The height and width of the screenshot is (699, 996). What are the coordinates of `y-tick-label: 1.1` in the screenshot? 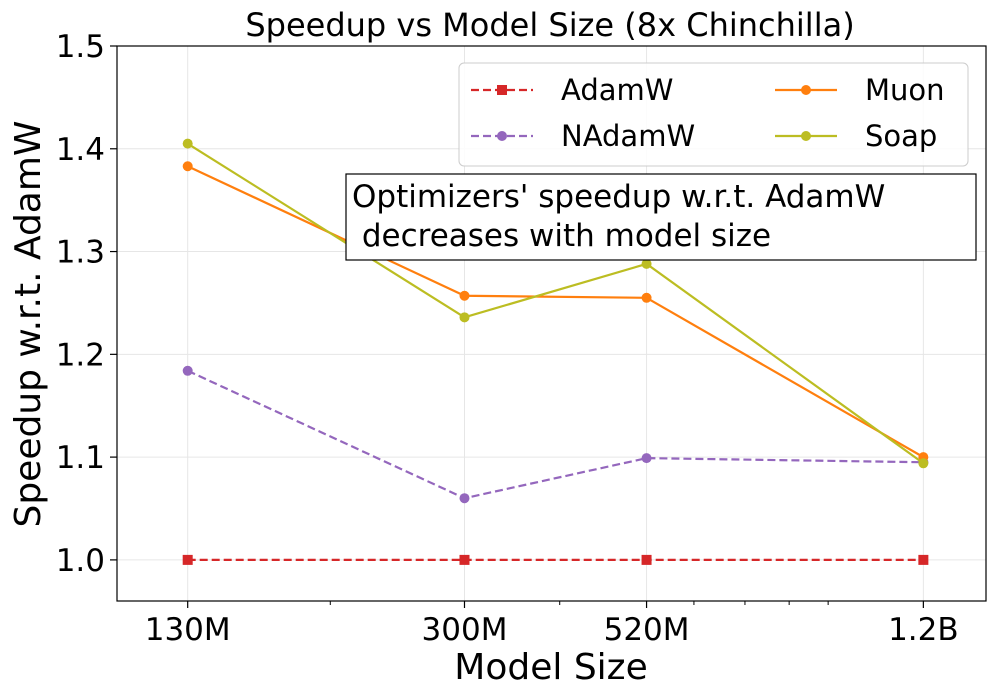 It's located at (80, 458).